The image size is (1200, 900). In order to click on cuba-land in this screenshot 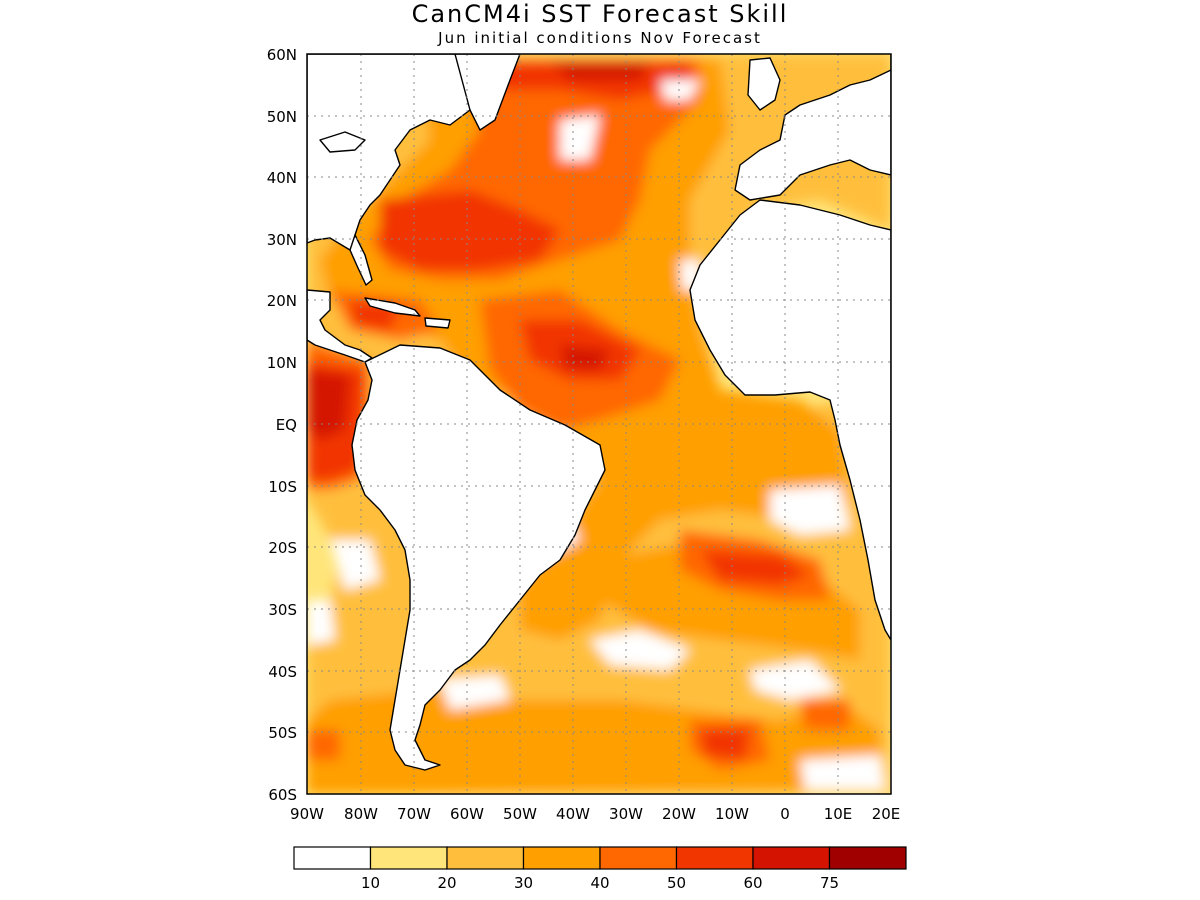, I will do `click(392, 307)`.